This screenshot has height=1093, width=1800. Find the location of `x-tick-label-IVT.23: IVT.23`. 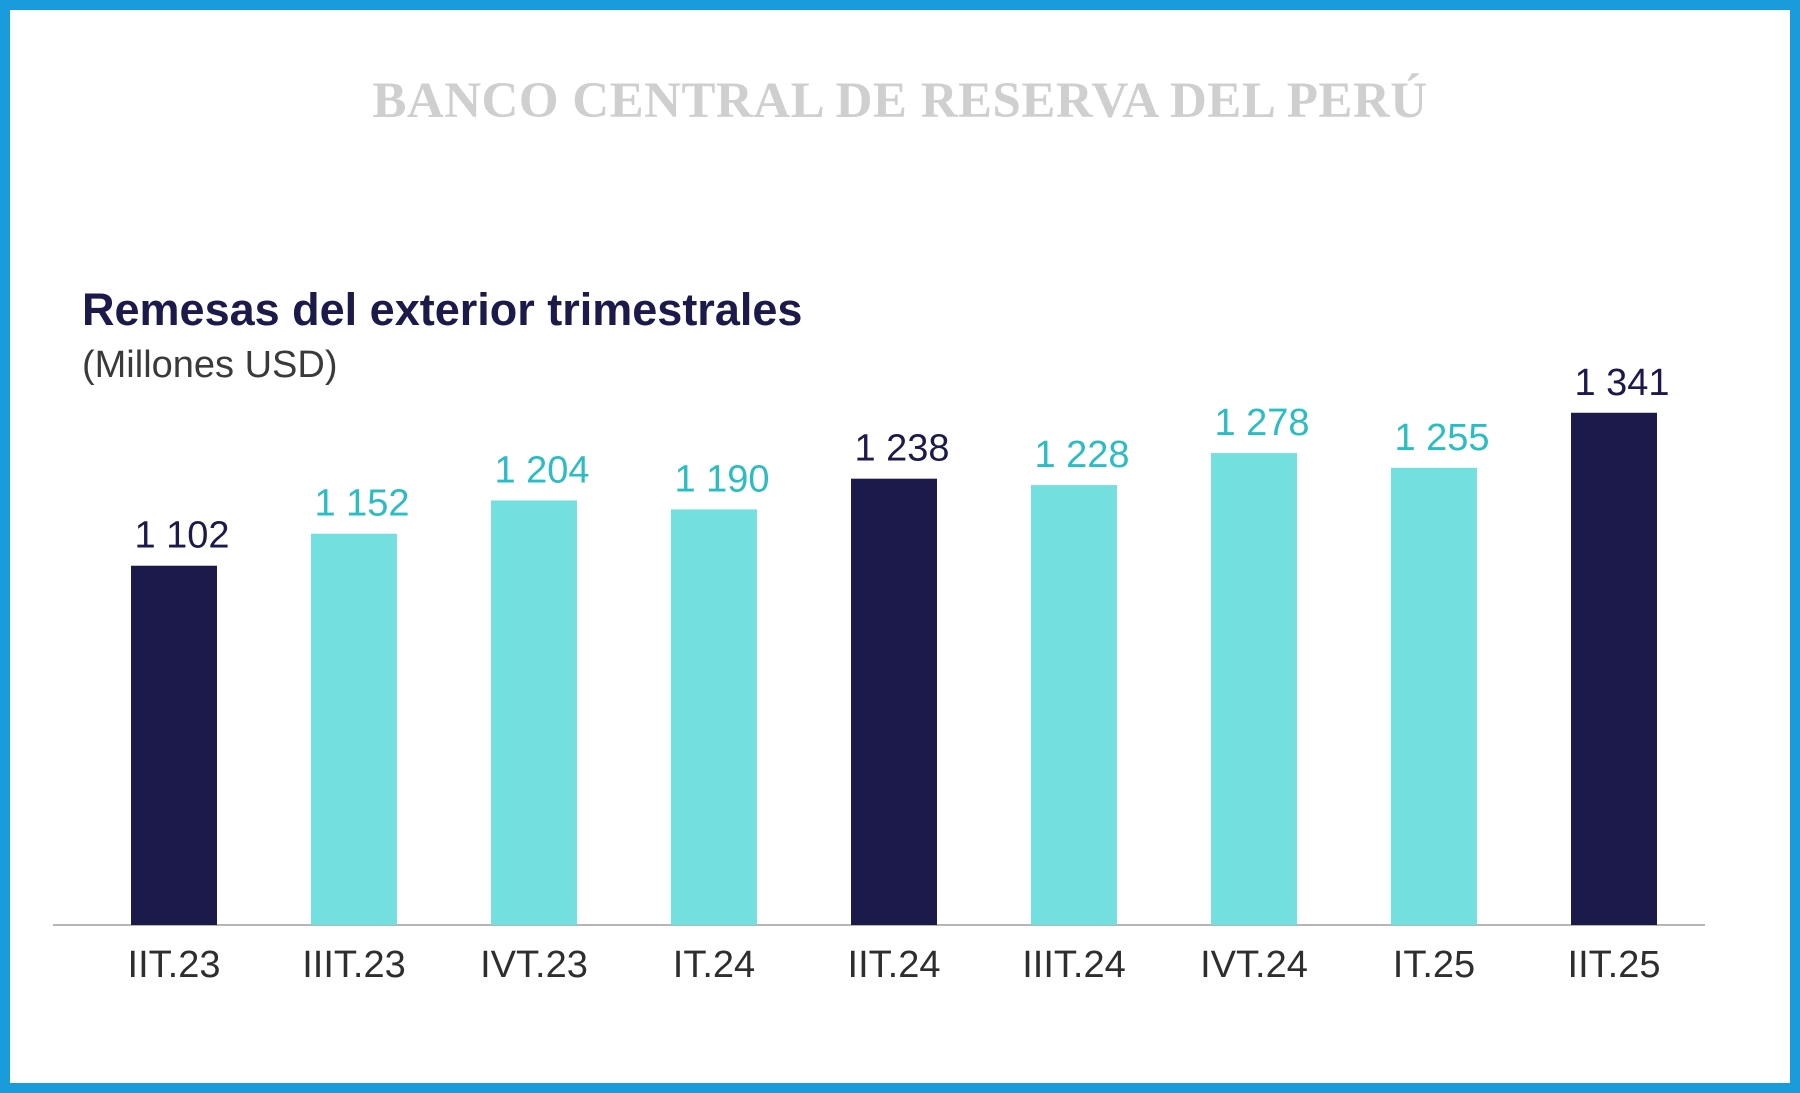

x-tick-label-IVT.23: IVT.23 is located at coordinates (534, 965).